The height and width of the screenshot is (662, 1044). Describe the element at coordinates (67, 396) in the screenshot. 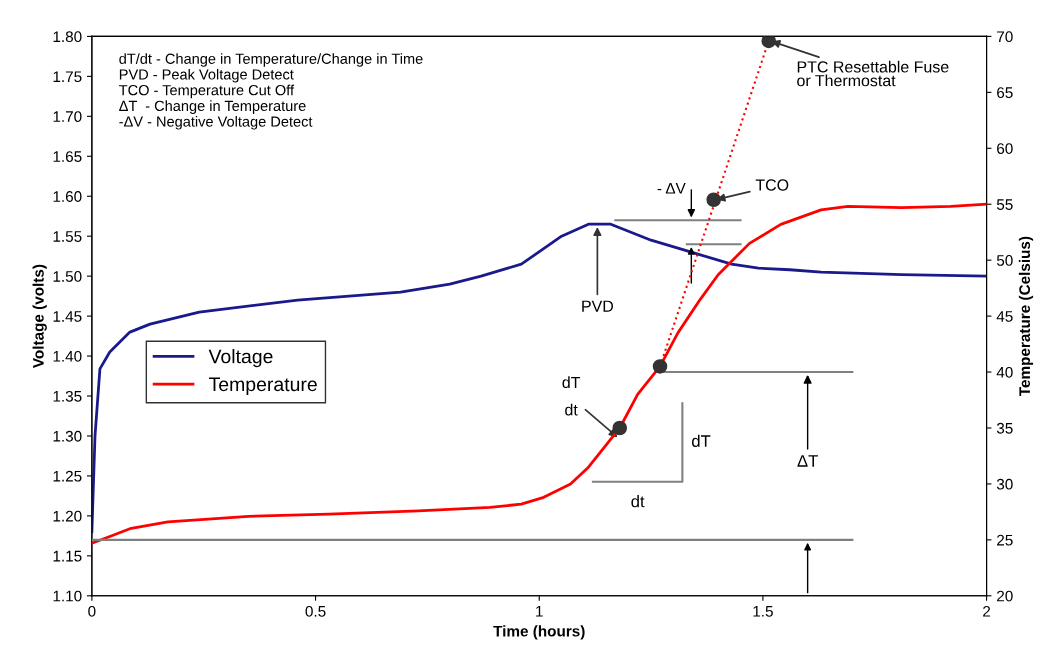

I see `y-tick-label: 1.35` at that location.